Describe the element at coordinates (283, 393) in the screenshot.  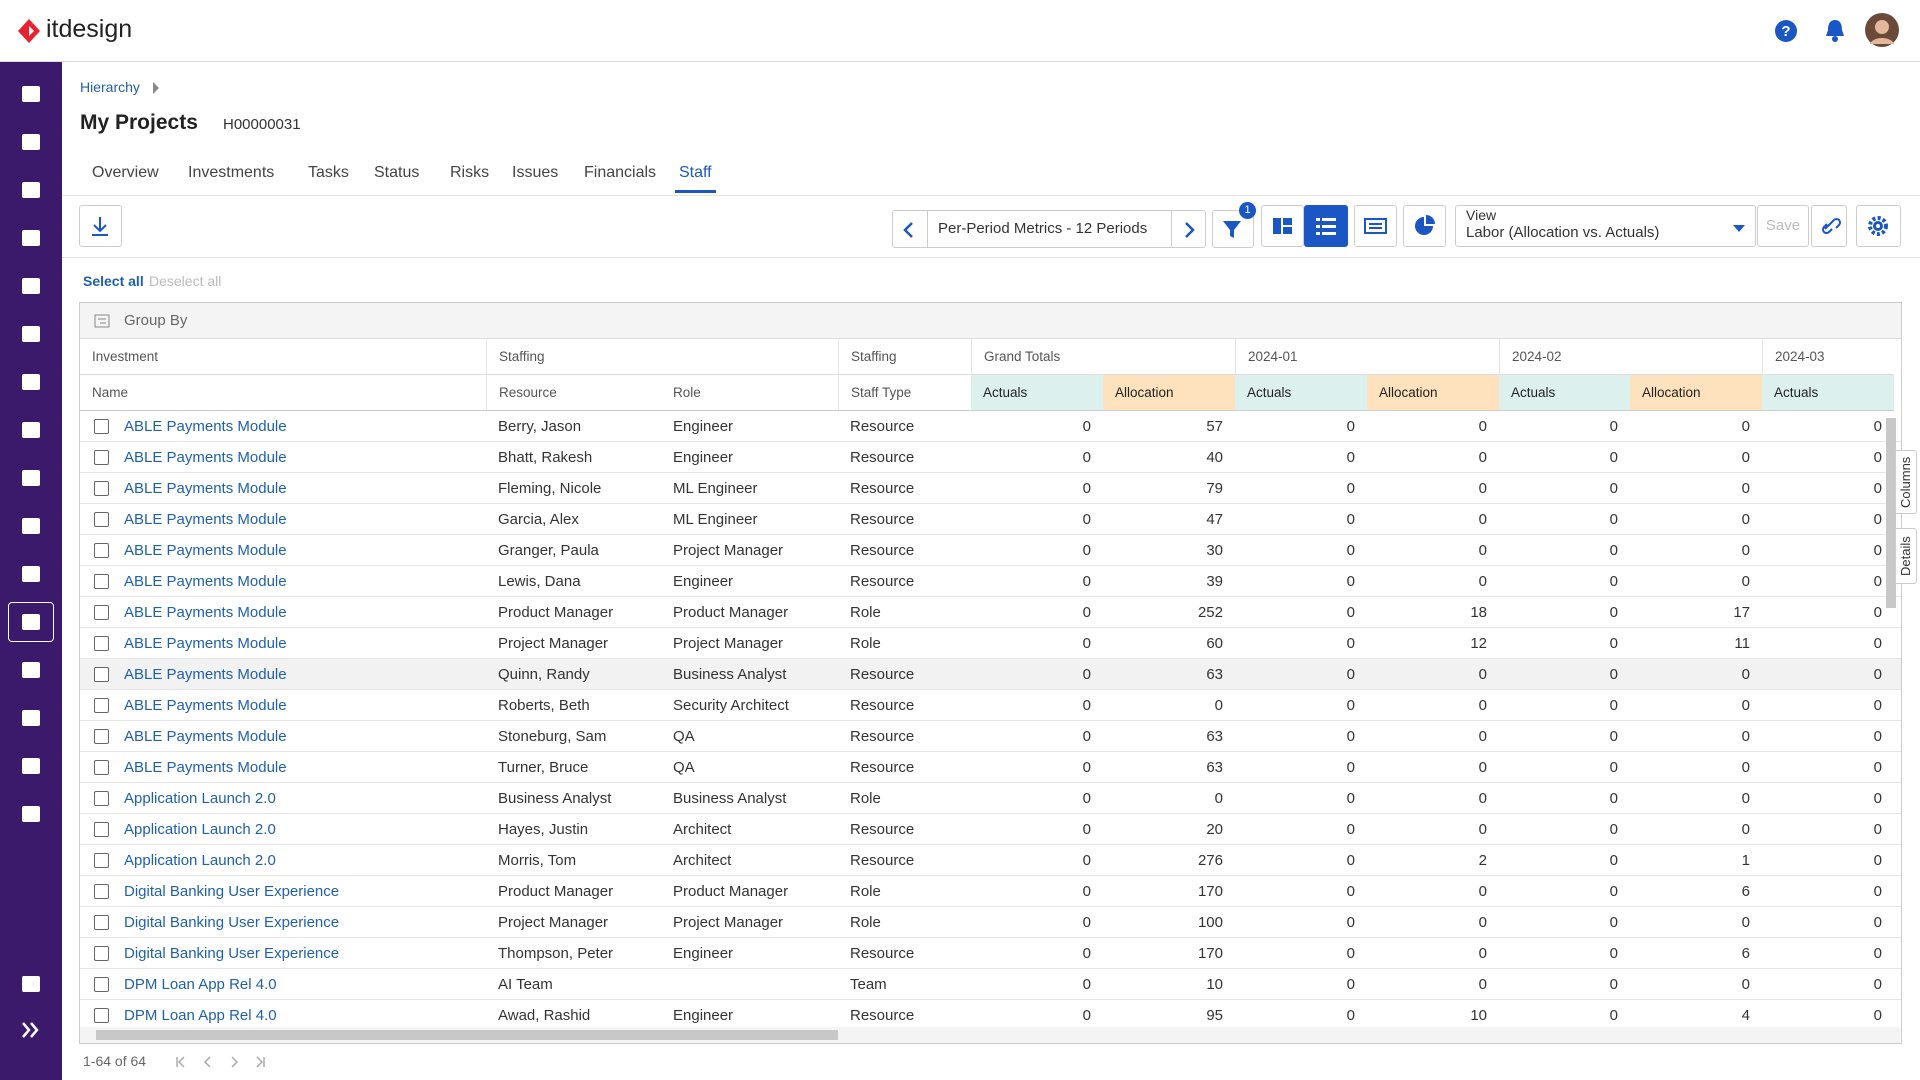
I see `column-header: Name` at that location.